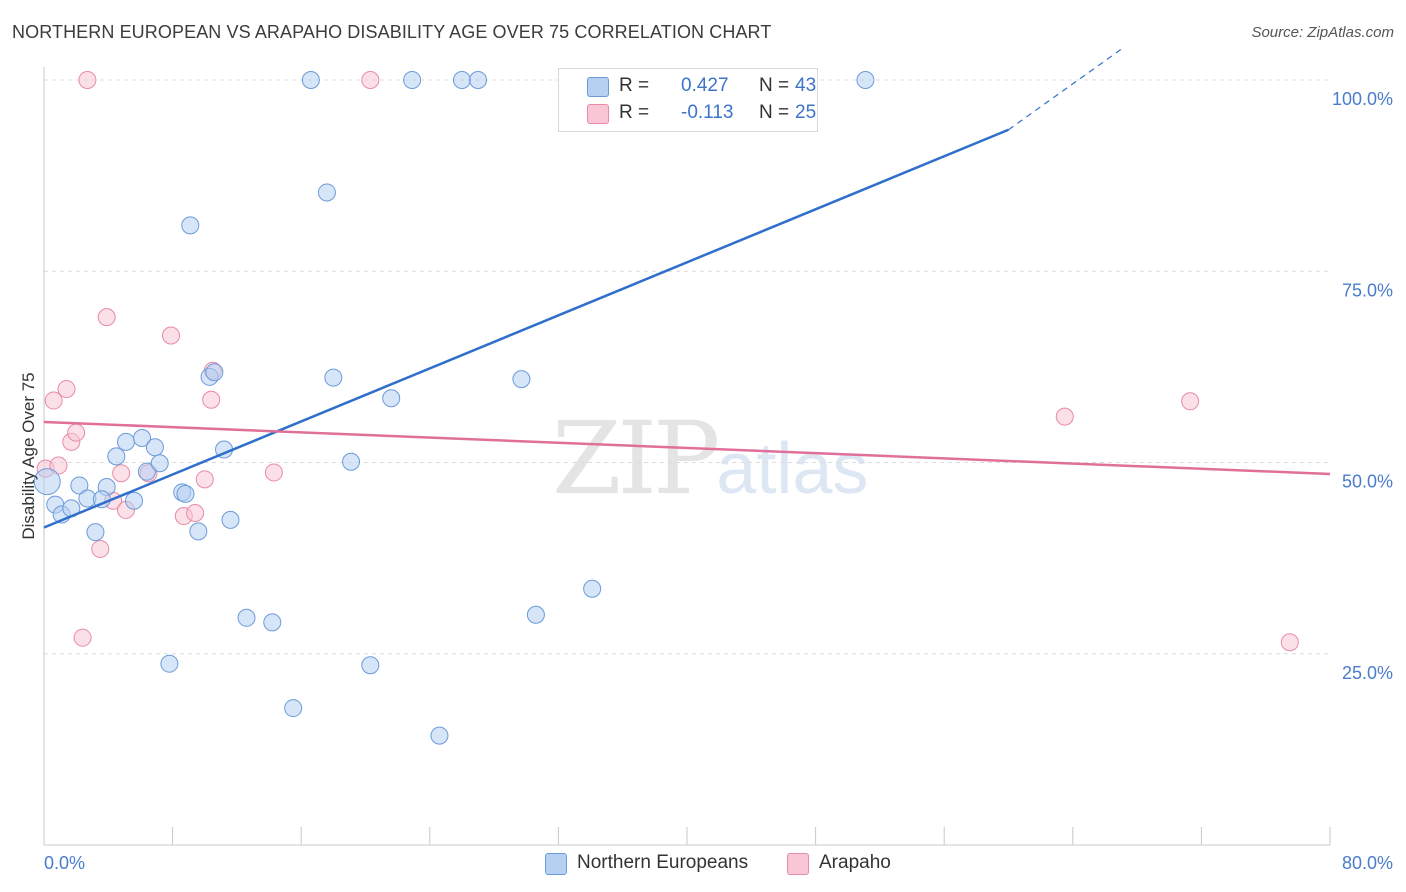  Describe the element at coordinates (1367, 482) in the screenshot. I see `y-tick-label: 50.0%` at that location.